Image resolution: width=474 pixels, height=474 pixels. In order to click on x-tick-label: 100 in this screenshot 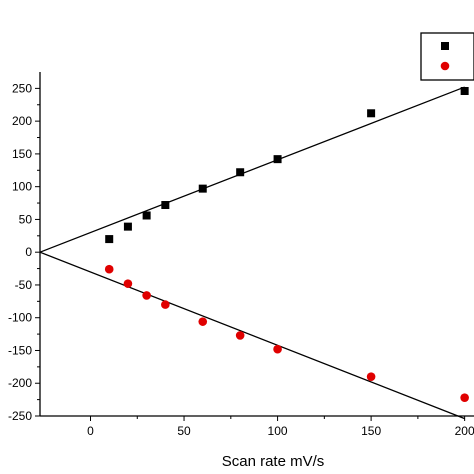, I will do `click(278, 431)`.